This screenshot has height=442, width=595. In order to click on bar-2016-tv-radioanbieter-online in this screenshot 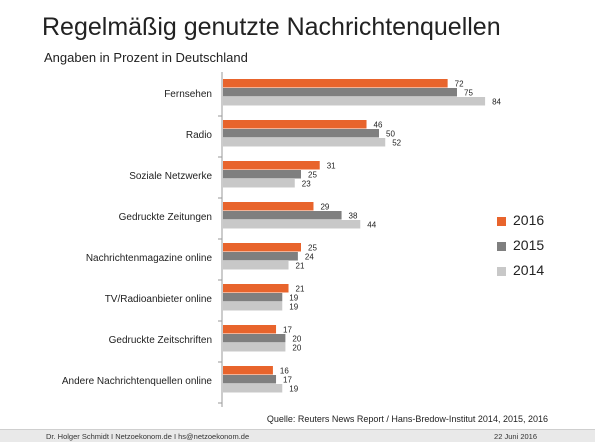, I will do `click(256, 288)`.